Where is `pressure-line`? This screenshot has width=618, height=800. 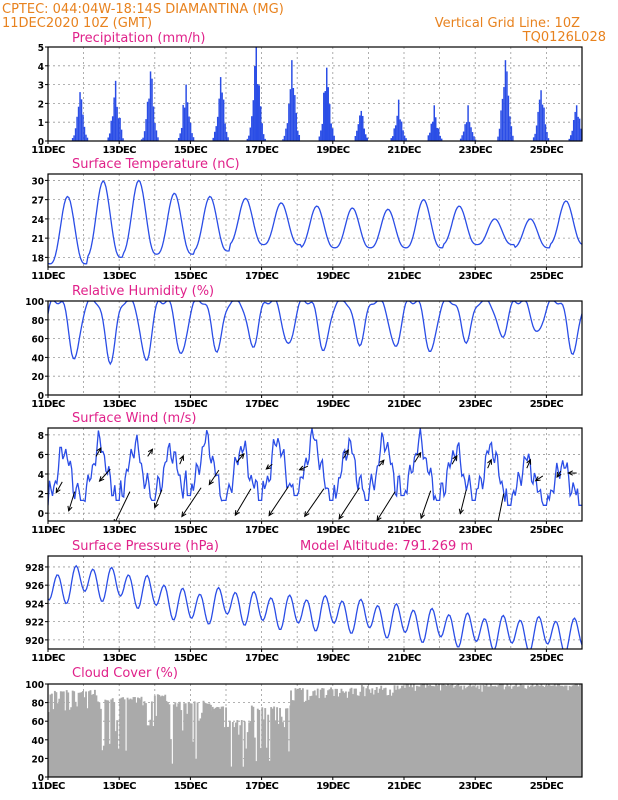
pressure-line is located at coordinates (315, 606).